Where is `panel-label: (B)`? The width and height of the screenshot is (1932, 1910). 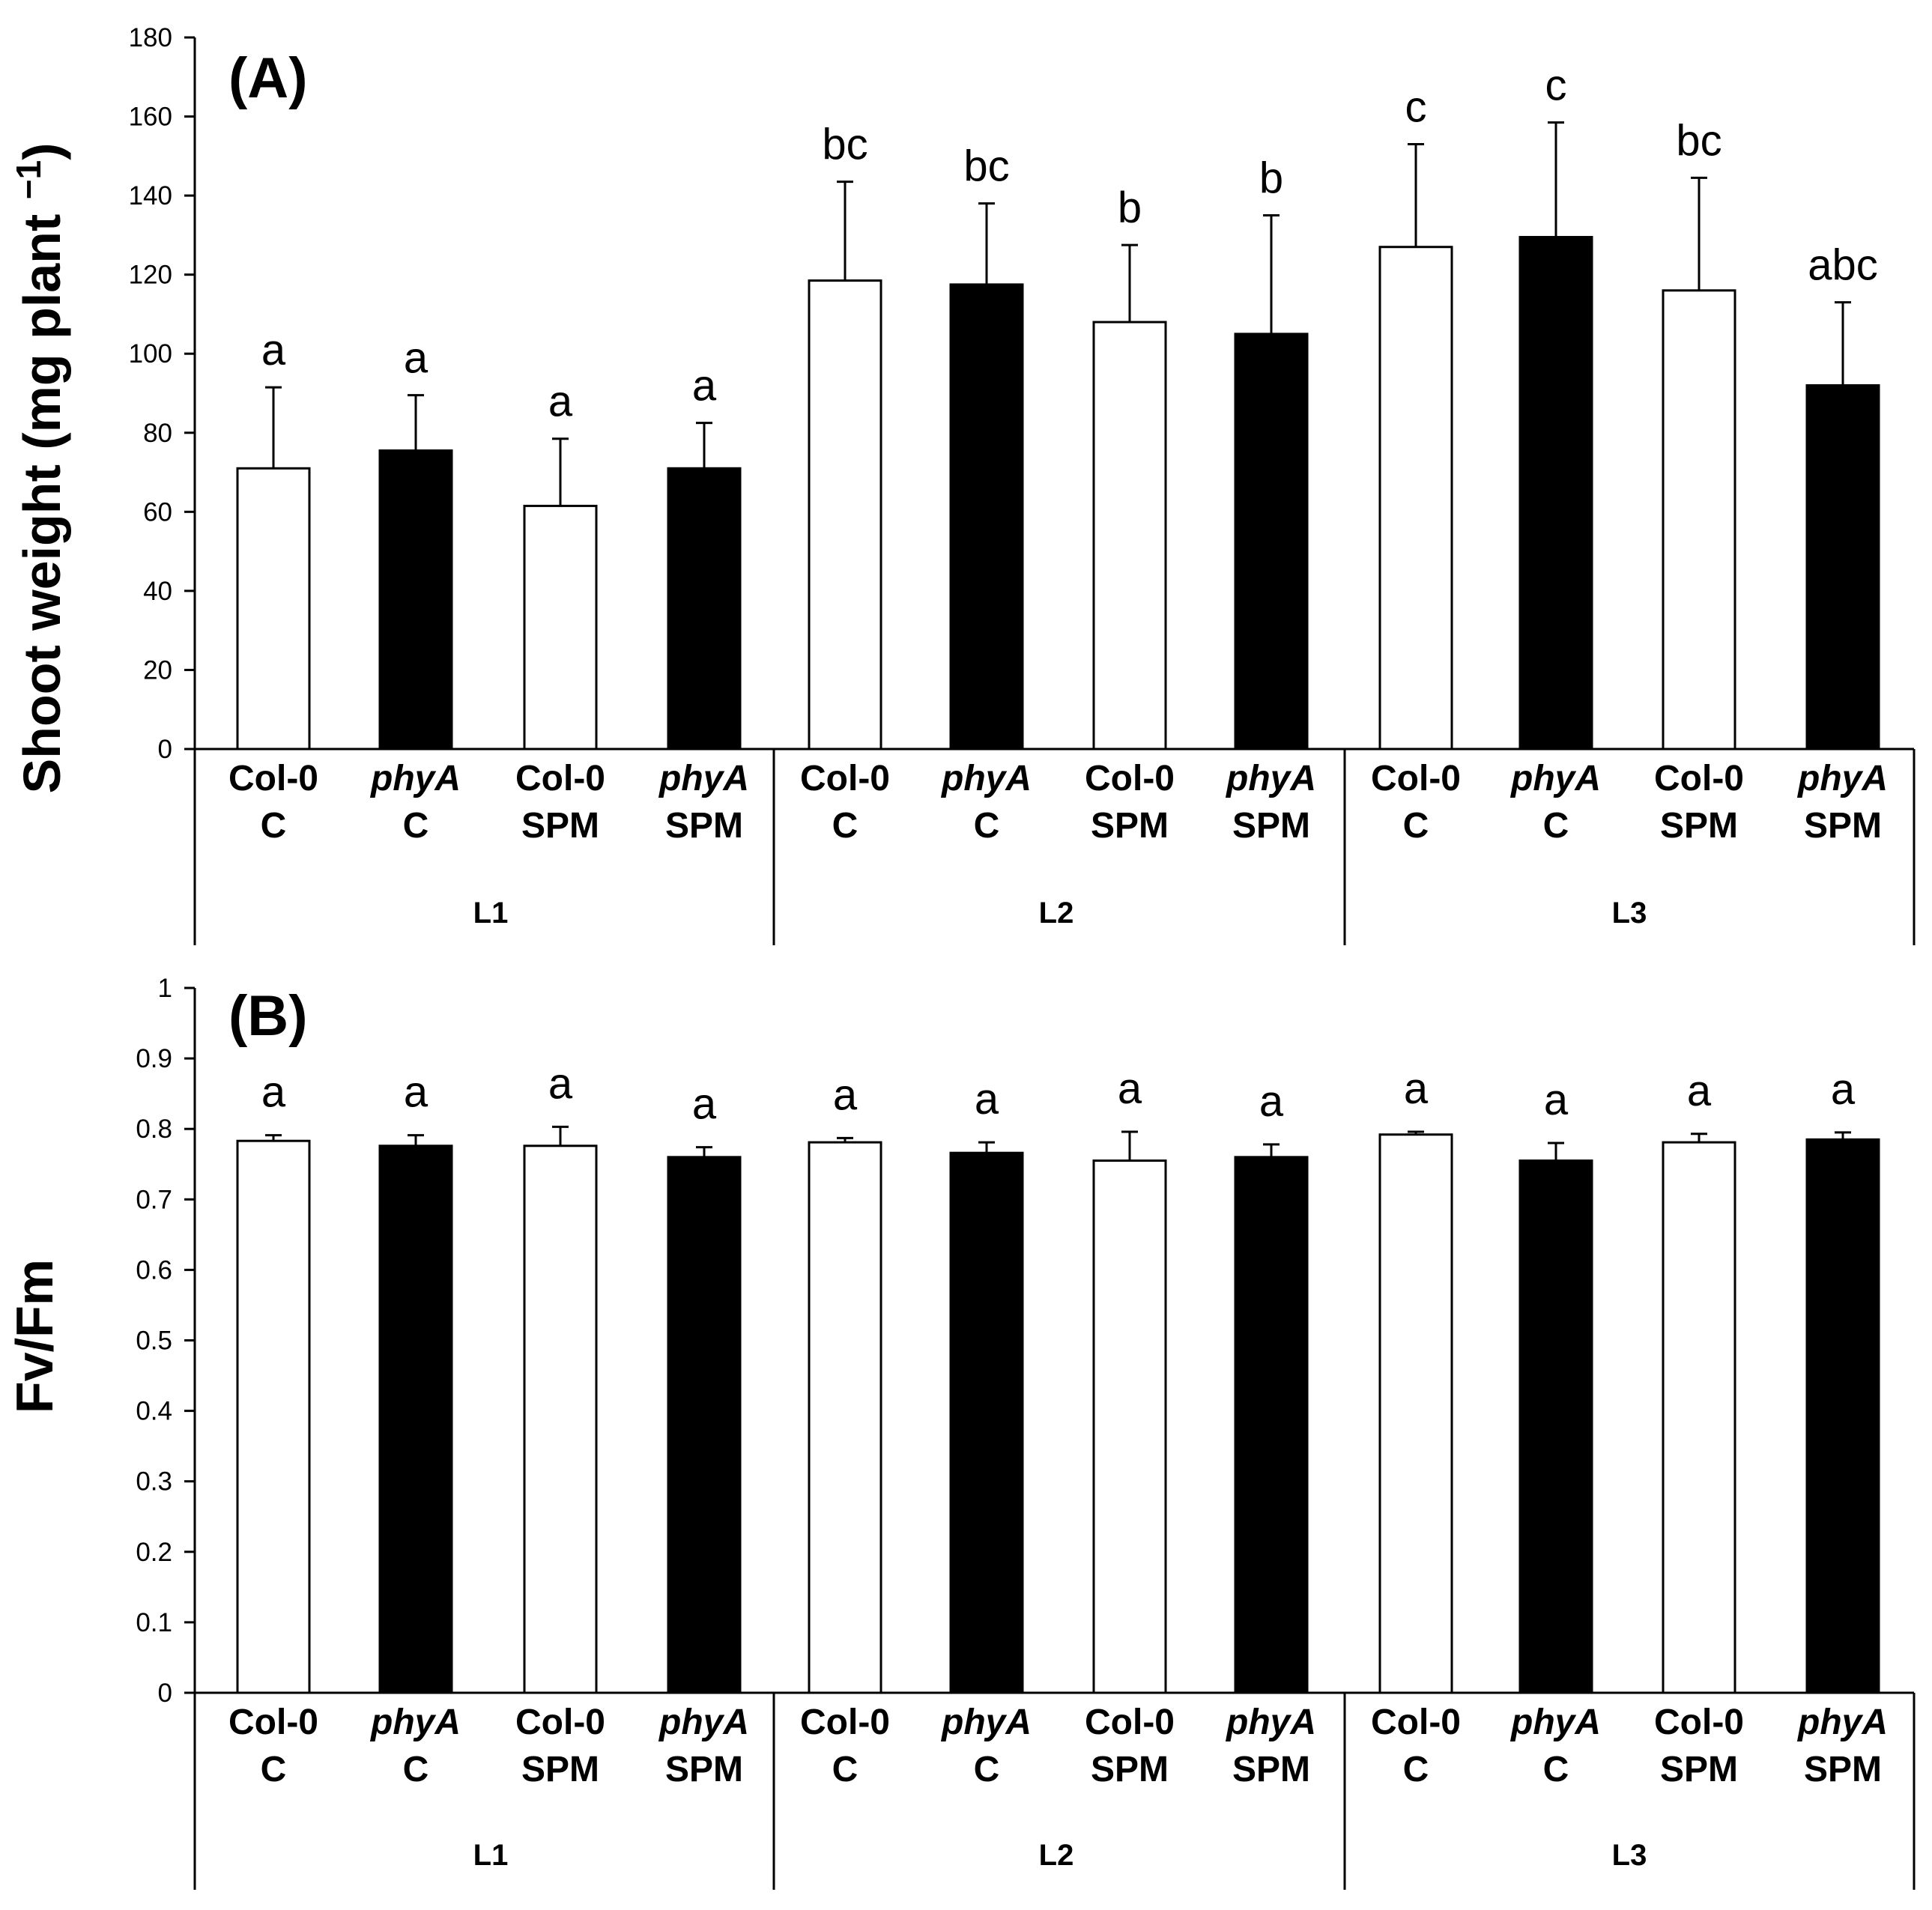
panel-label: (B) is located at coordinates (268, 1016).